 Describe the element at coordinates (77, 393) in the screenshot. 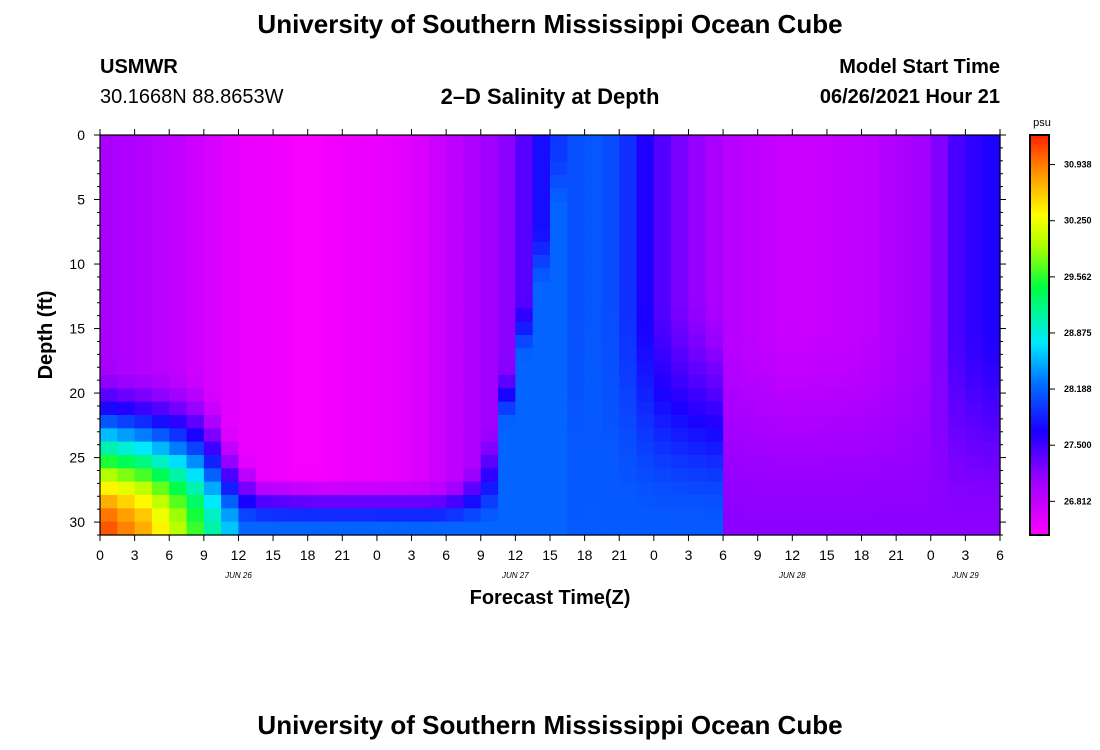

I see `y-tick-label: 20` at that location.